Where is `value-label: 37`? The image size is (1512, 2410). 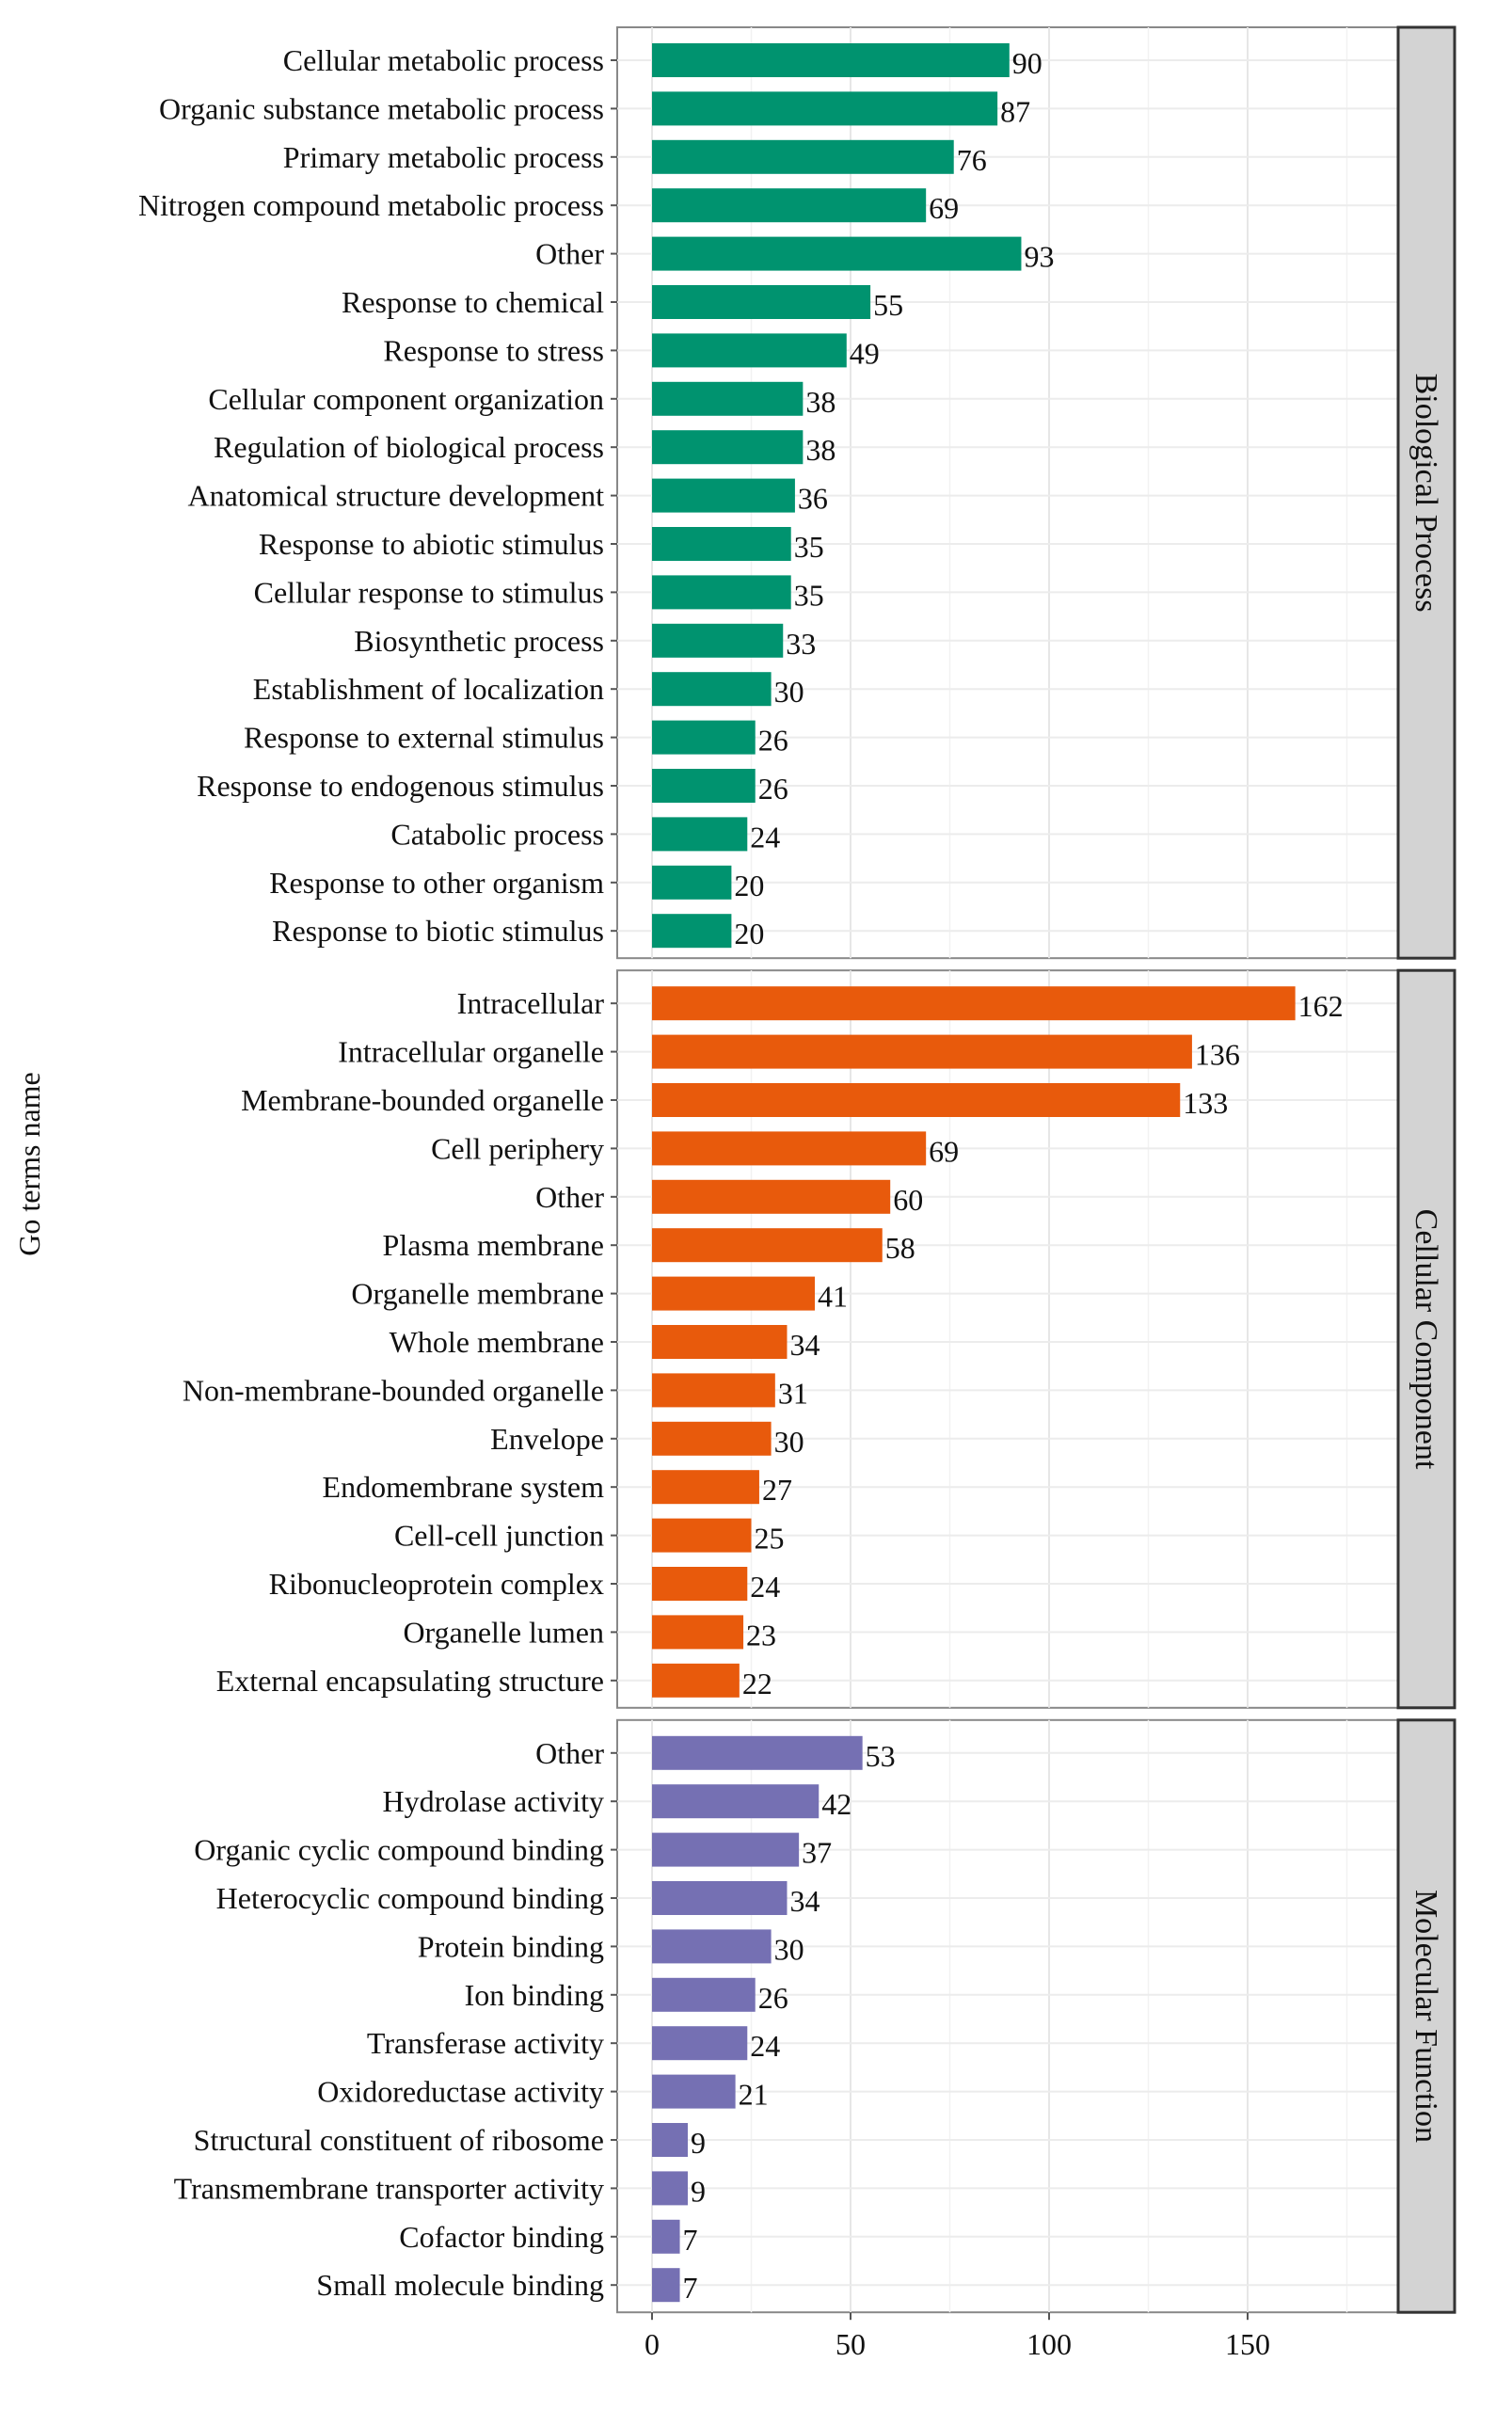
value-label: 37 is located at coordinates (817, 1853).